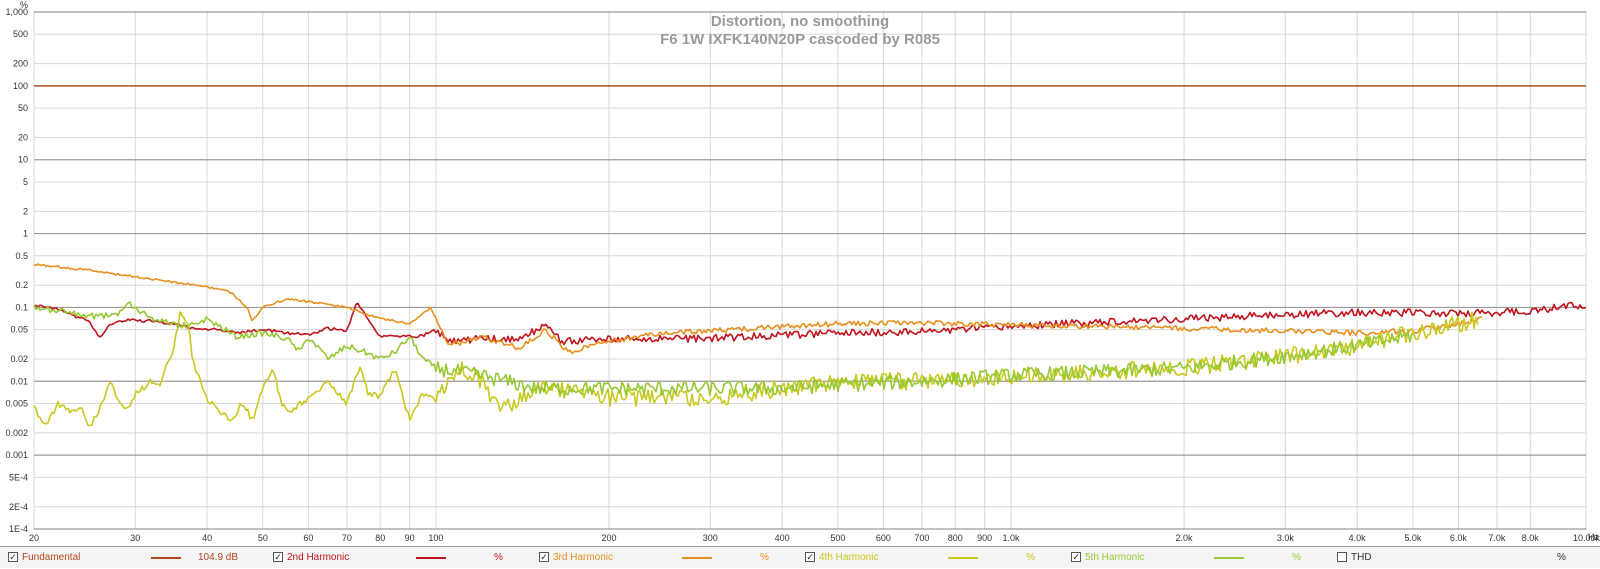  What do you see at coordinates (21, 256) in the screenshot?
I see `y-tick-label: 0.5` at bounding box center [21, 256].